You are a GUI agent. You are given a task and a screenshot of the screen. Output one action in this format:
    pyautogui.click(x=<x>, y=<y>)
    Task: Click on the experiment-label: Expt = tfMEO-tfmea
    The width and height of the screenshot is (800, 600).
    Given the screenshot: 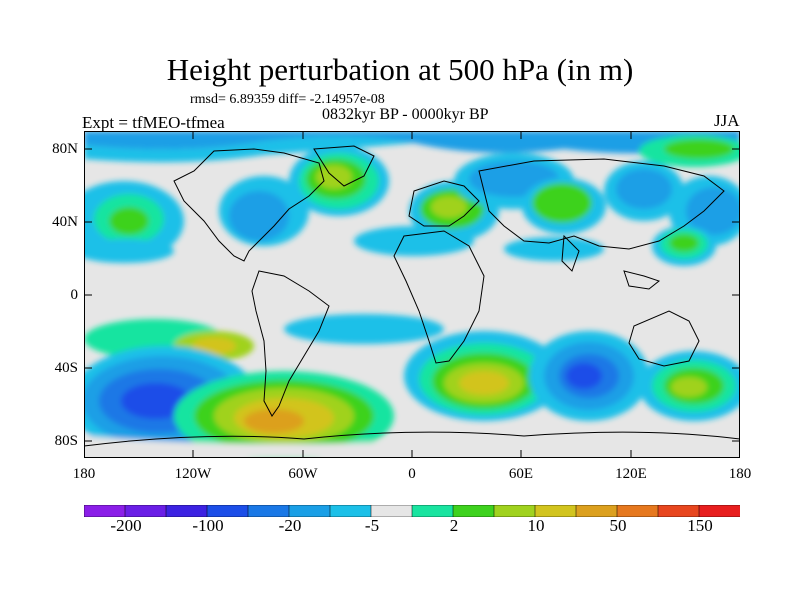 What is the action you would take?
    pyautogui.click(x=153, y=122)
    